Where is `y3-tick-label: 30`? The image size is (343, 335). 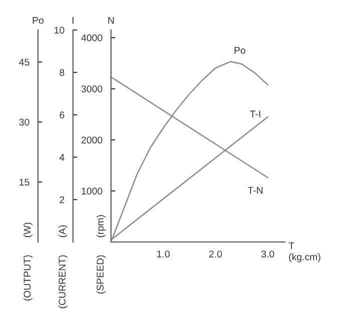
y3-tick-label: 30 is located at coordinates (24, 122).